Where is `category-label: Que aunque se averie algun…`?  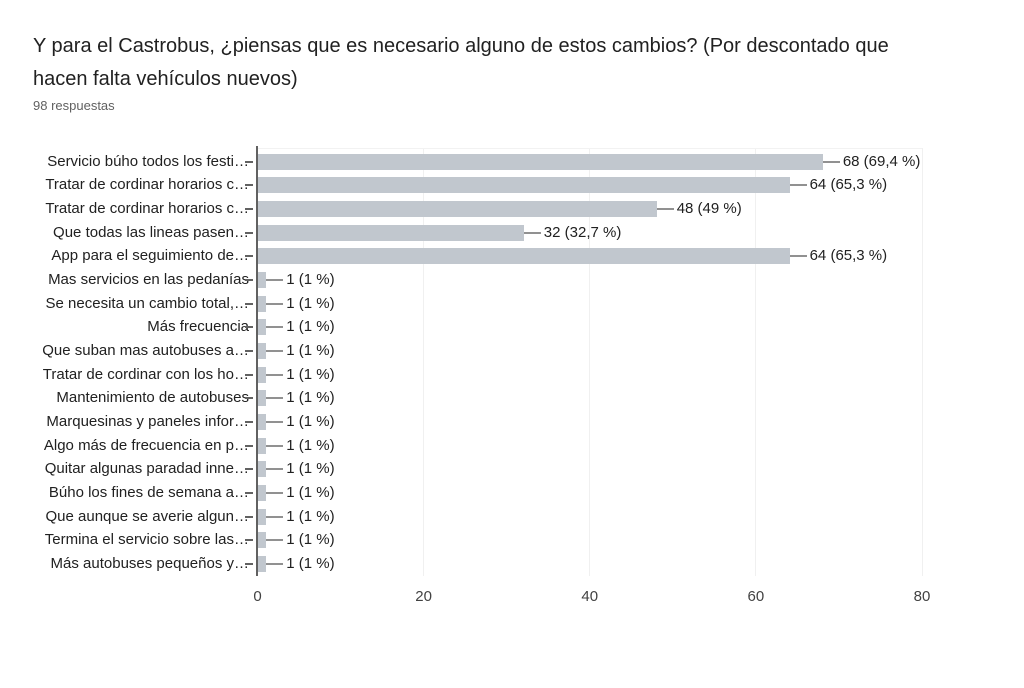
category-label: Que aunque se averie algun… is located at coordinates (147, 516).